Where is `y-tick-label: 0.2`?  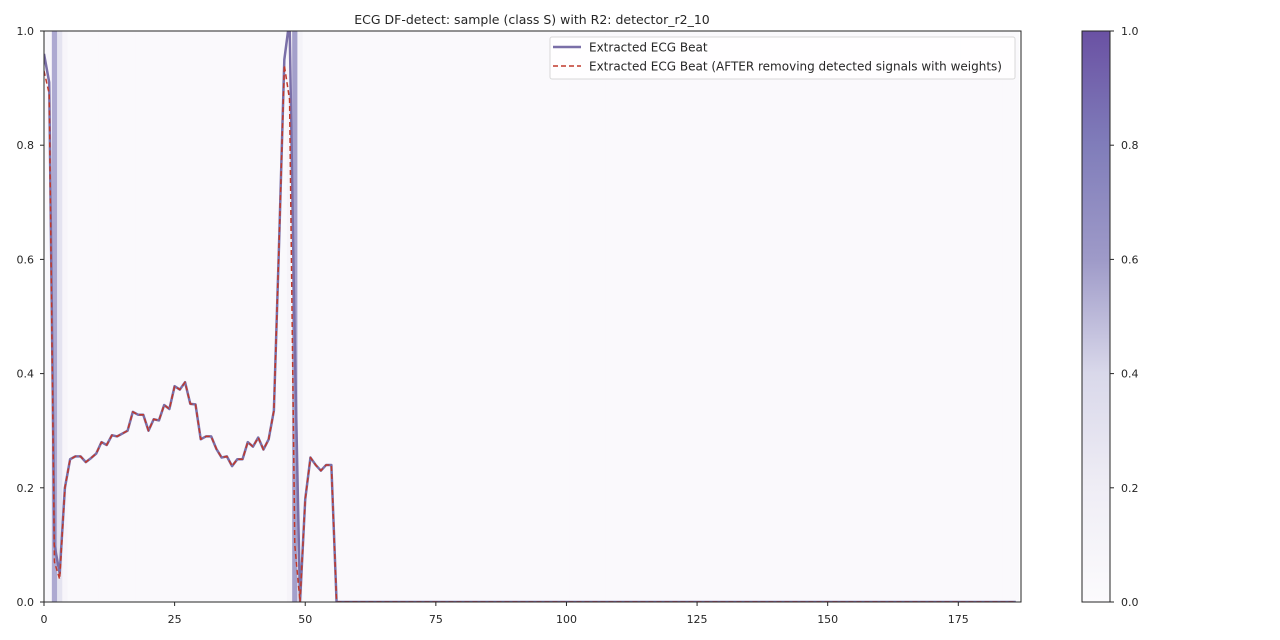
y-tick-label: 0.2 is located at coordinates (26, 488).